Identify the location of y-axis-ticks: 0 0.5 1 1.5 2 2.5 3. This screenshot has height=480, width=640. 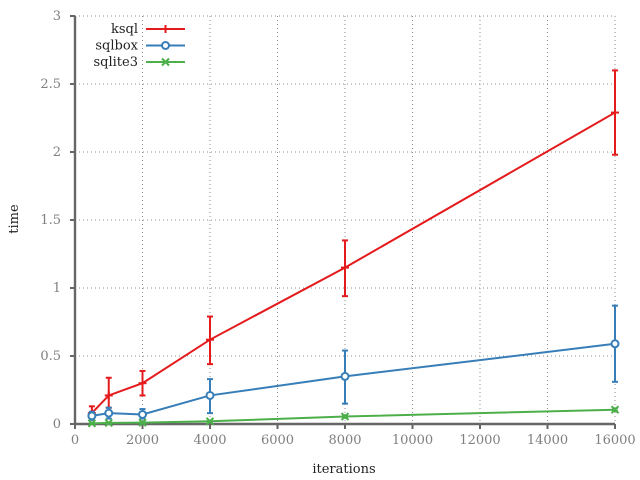
(57, 220).